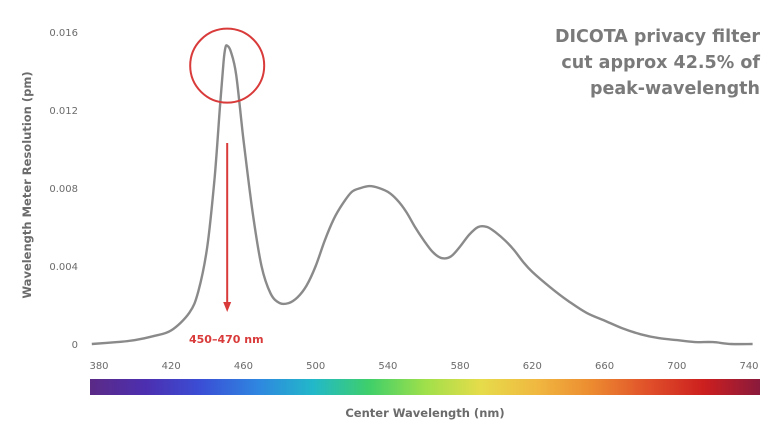 Image resolution: width=781 pixels, height=430 pixels. Describe the element at coordinates (676, 366) in the screenshot. I see `x-tick-label: 700` at that location.